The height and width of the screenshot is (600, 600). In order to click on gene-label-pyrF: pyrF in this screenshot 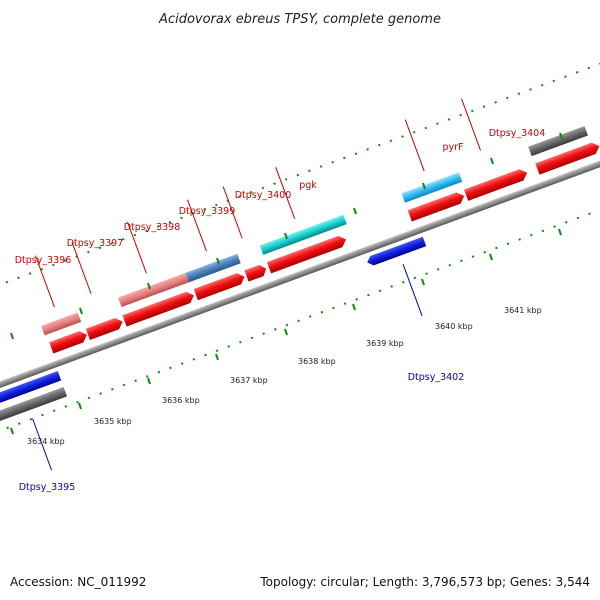, I will do `click(452, 147)`.